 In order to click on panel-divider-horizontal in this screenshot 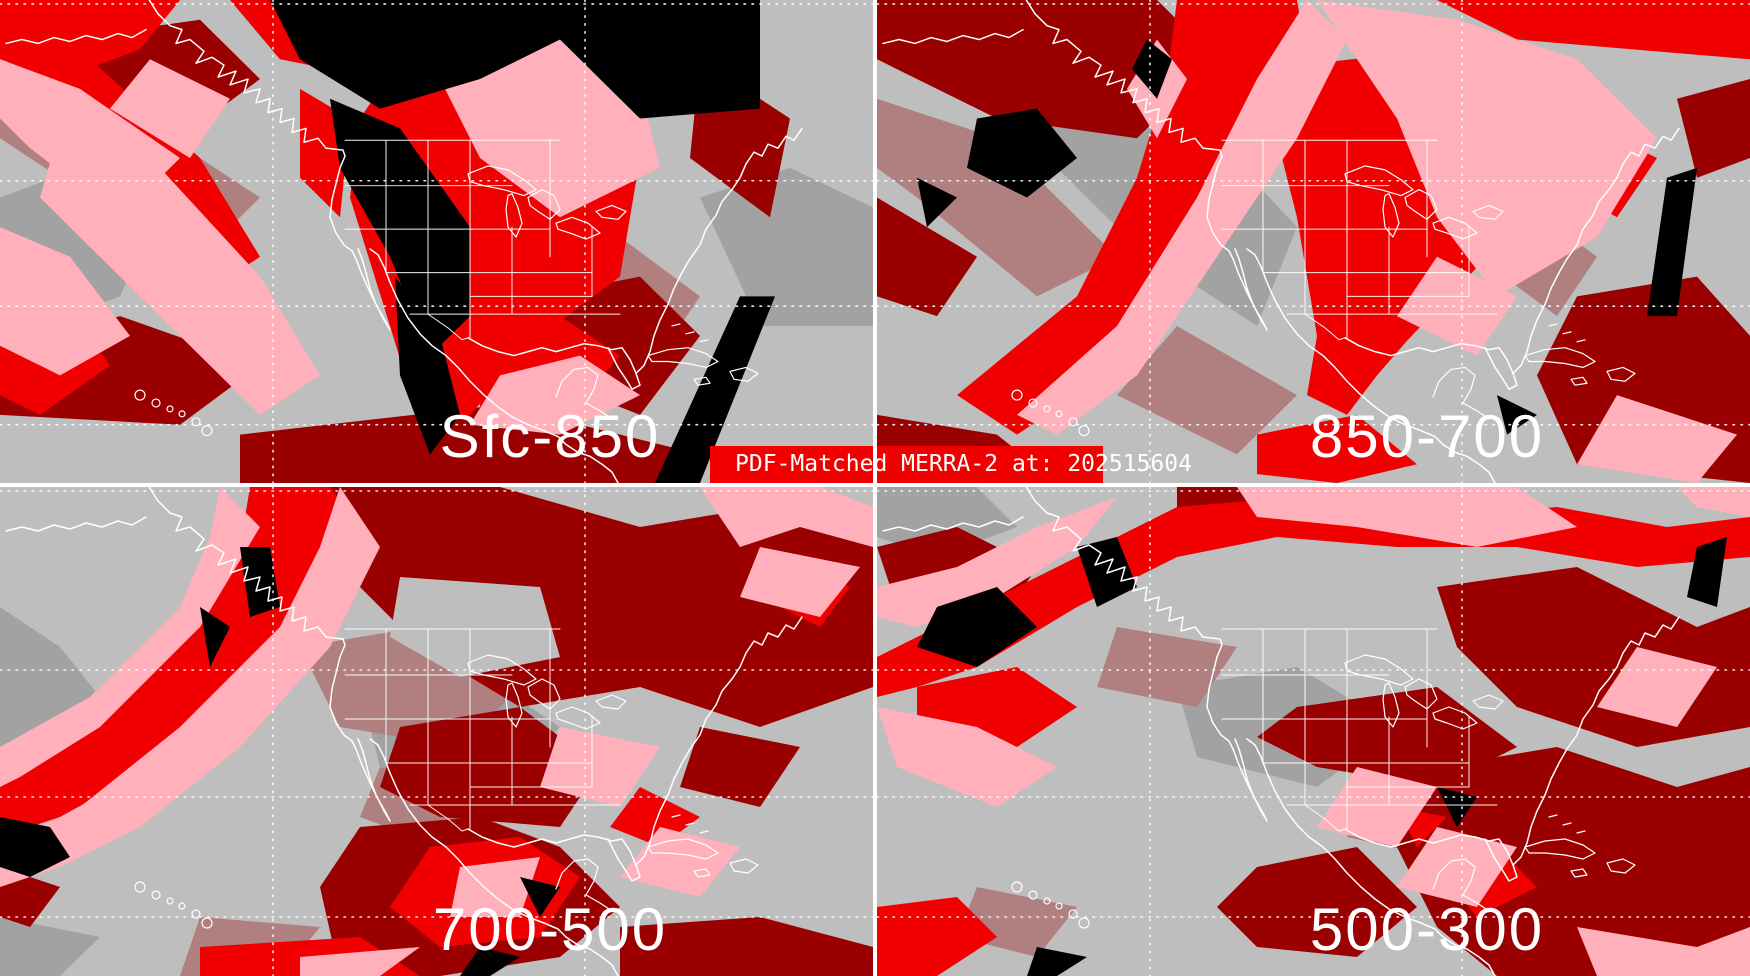, I will do `click(875, 485)`.